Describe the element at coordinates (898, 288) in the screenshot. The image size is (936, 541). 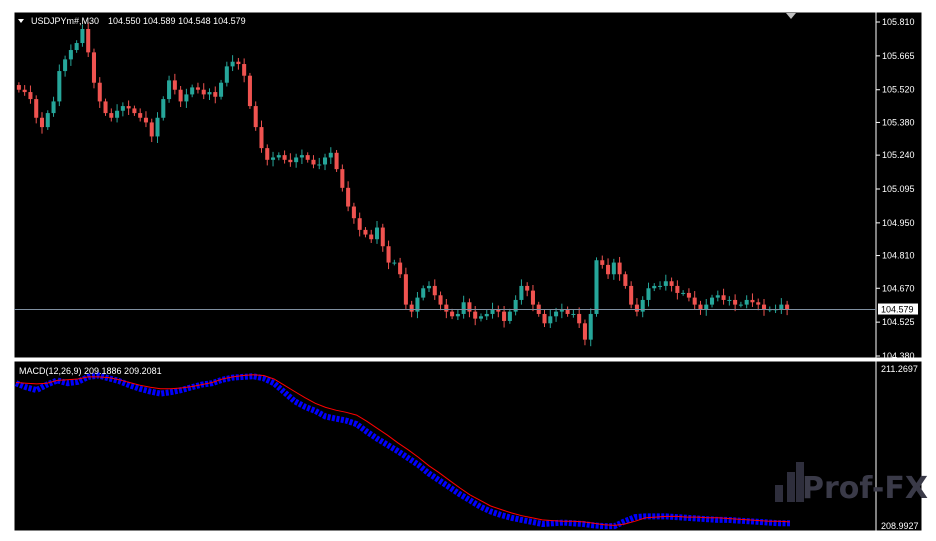
I see `price-tick-label: 104.670` at that location.